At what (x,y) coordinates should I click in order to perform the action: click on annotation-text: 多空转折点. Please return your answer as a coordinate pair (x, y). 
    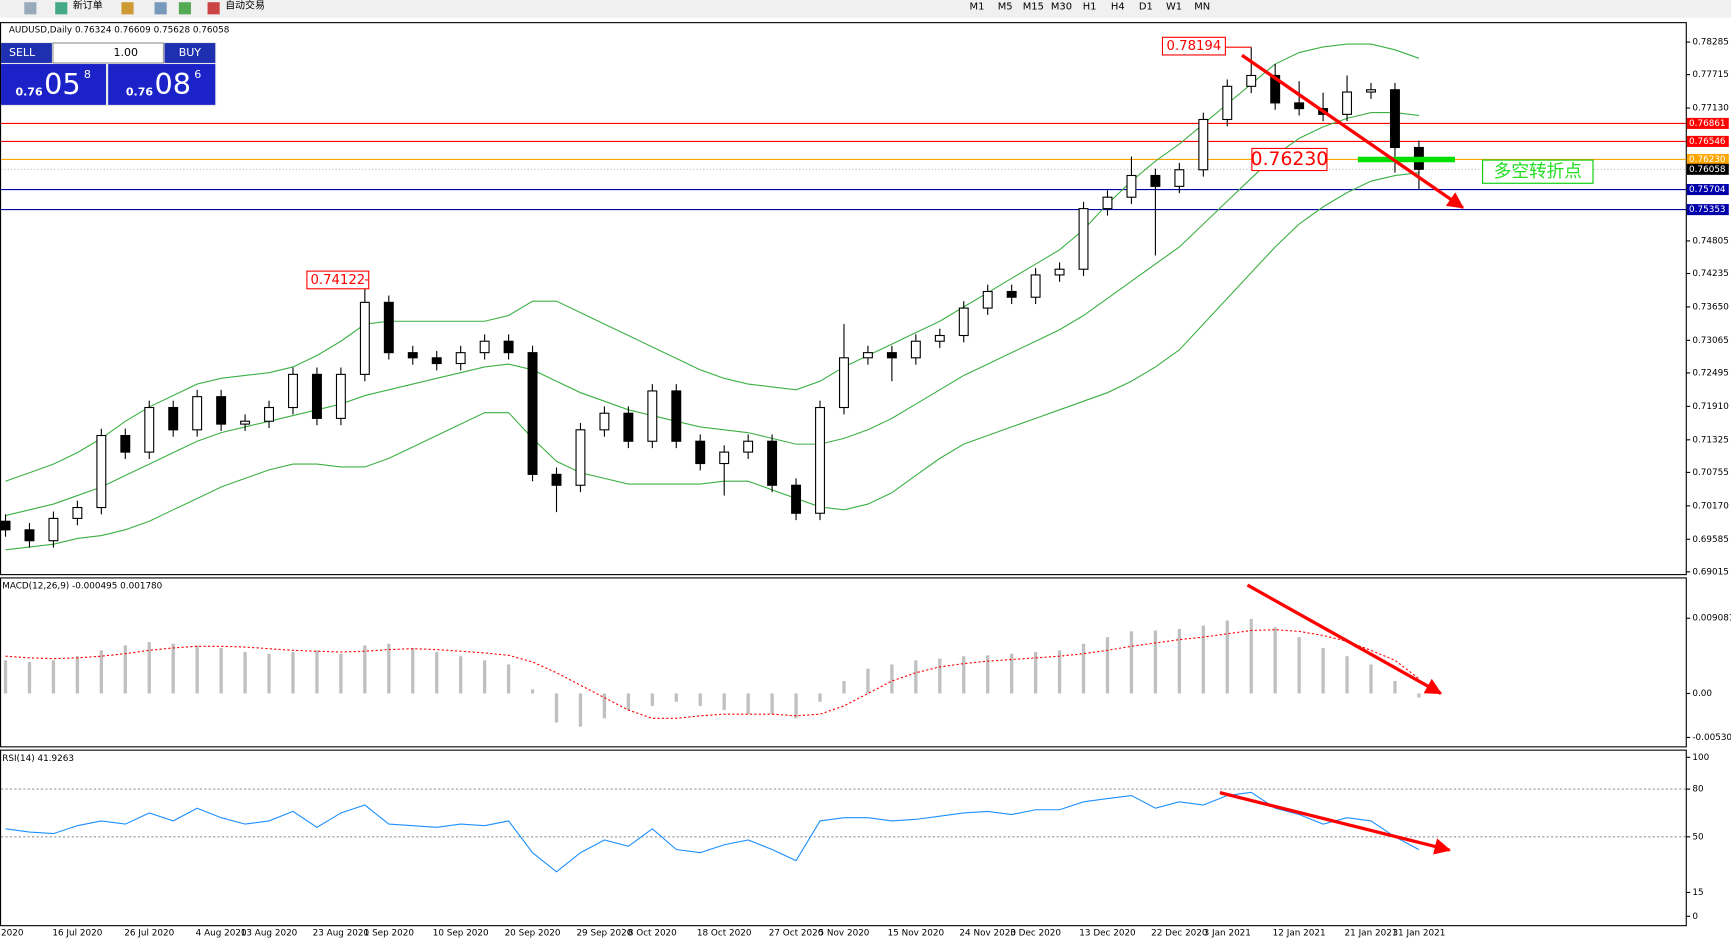
    Looking at the image, I should click on (1538, 171).